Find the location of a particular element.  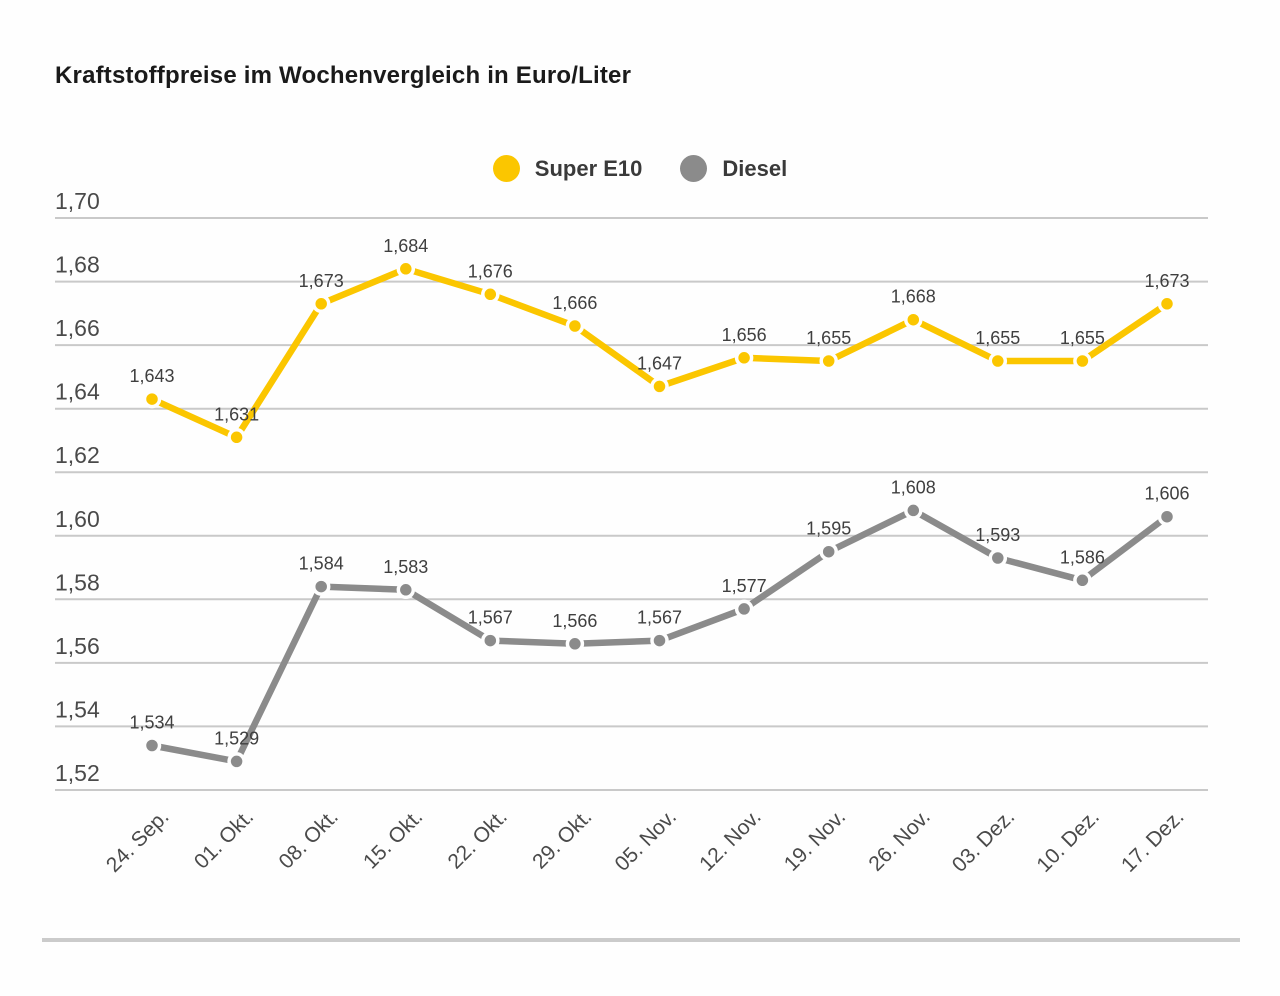

y-tick-label: 1,62 is located at coordinates (77, 455).